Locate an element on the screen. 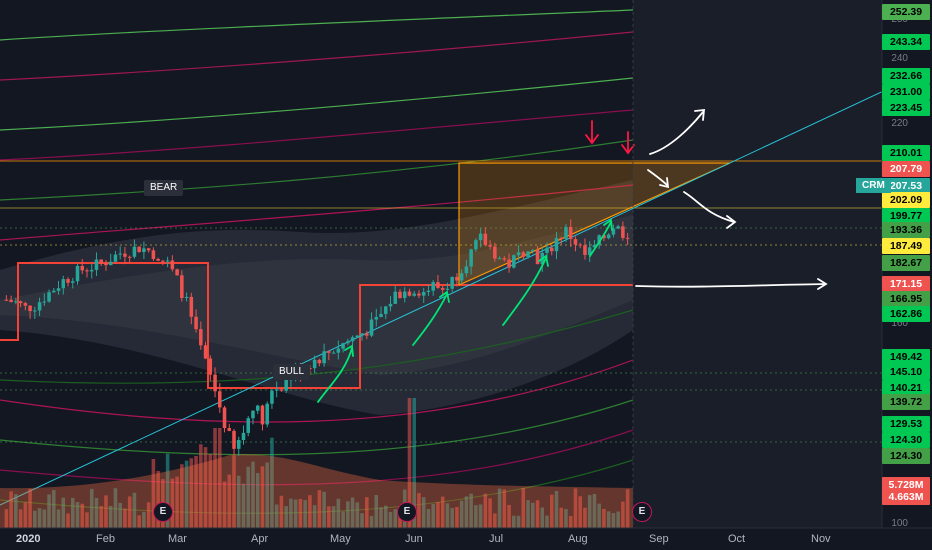 The image size is (932, 550). price-label: 124.30 is located at coordinates (906, 440).